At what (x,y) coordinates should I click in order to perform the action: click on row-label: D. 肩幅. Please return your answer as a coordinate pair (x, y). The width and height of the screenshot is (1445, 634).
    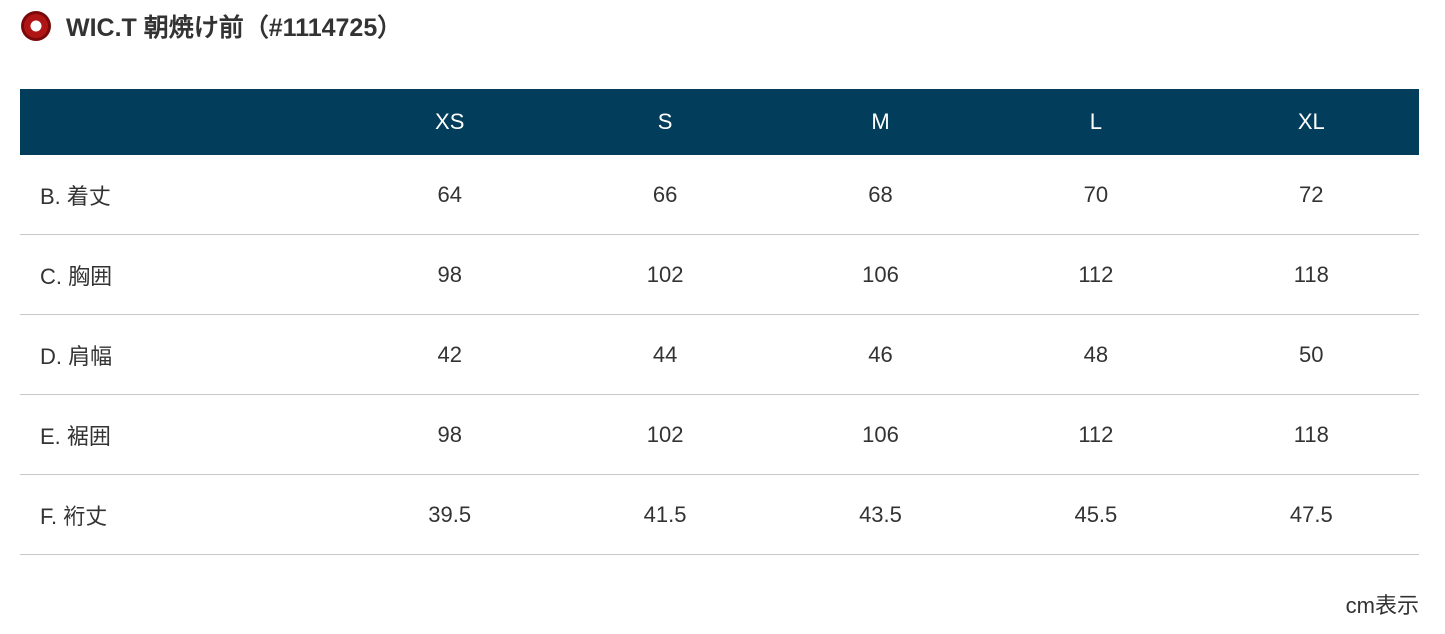
    Looking at the image, I should click on (181, 354).